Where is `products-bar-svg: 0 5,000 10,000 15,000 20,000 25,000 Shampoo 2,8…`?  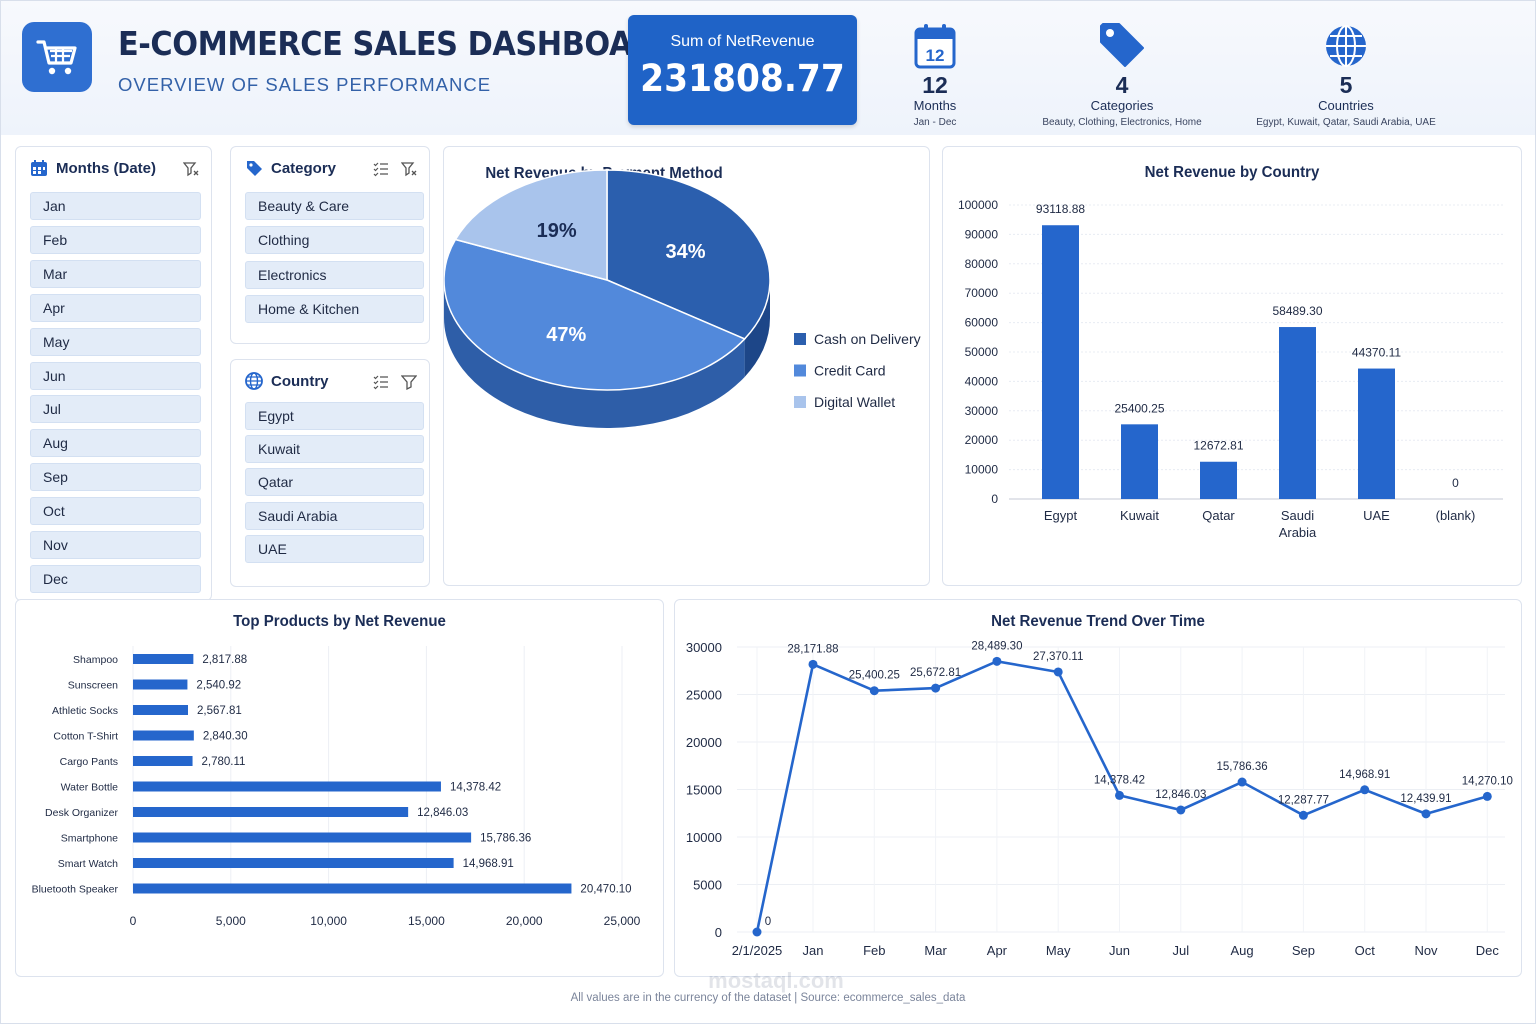
products-bar-svg: 0 5,000 10,000 15,000 20,000 25,000 Shampoo 2,8… is located at coordinates (336, 787).